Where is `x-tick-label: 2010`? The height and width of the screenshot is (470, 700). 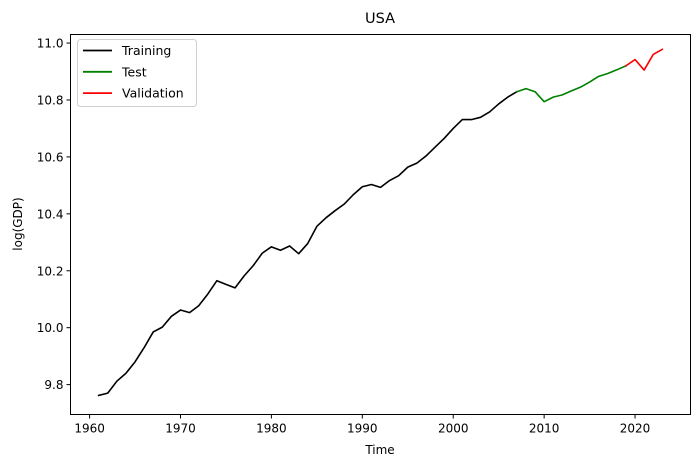 x-tick-label: 2010 is located at coordinates (544, 429).